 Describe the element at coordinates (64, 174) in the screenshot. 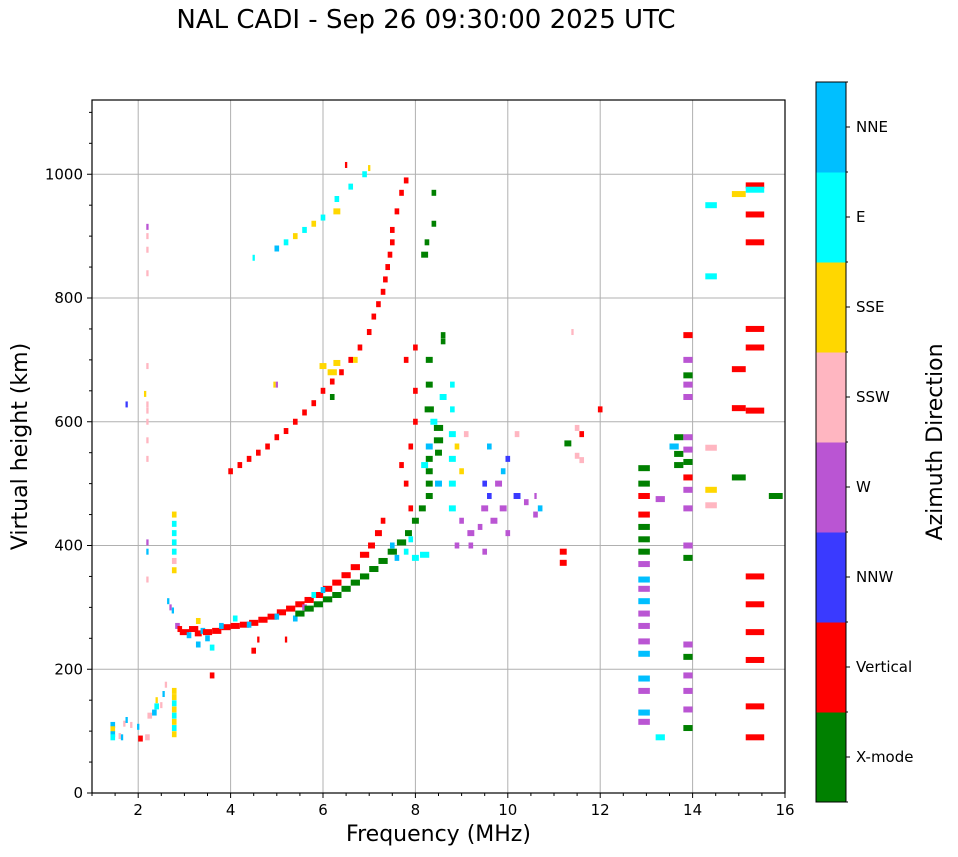

I see `y-tick-label: 1000` at that location.